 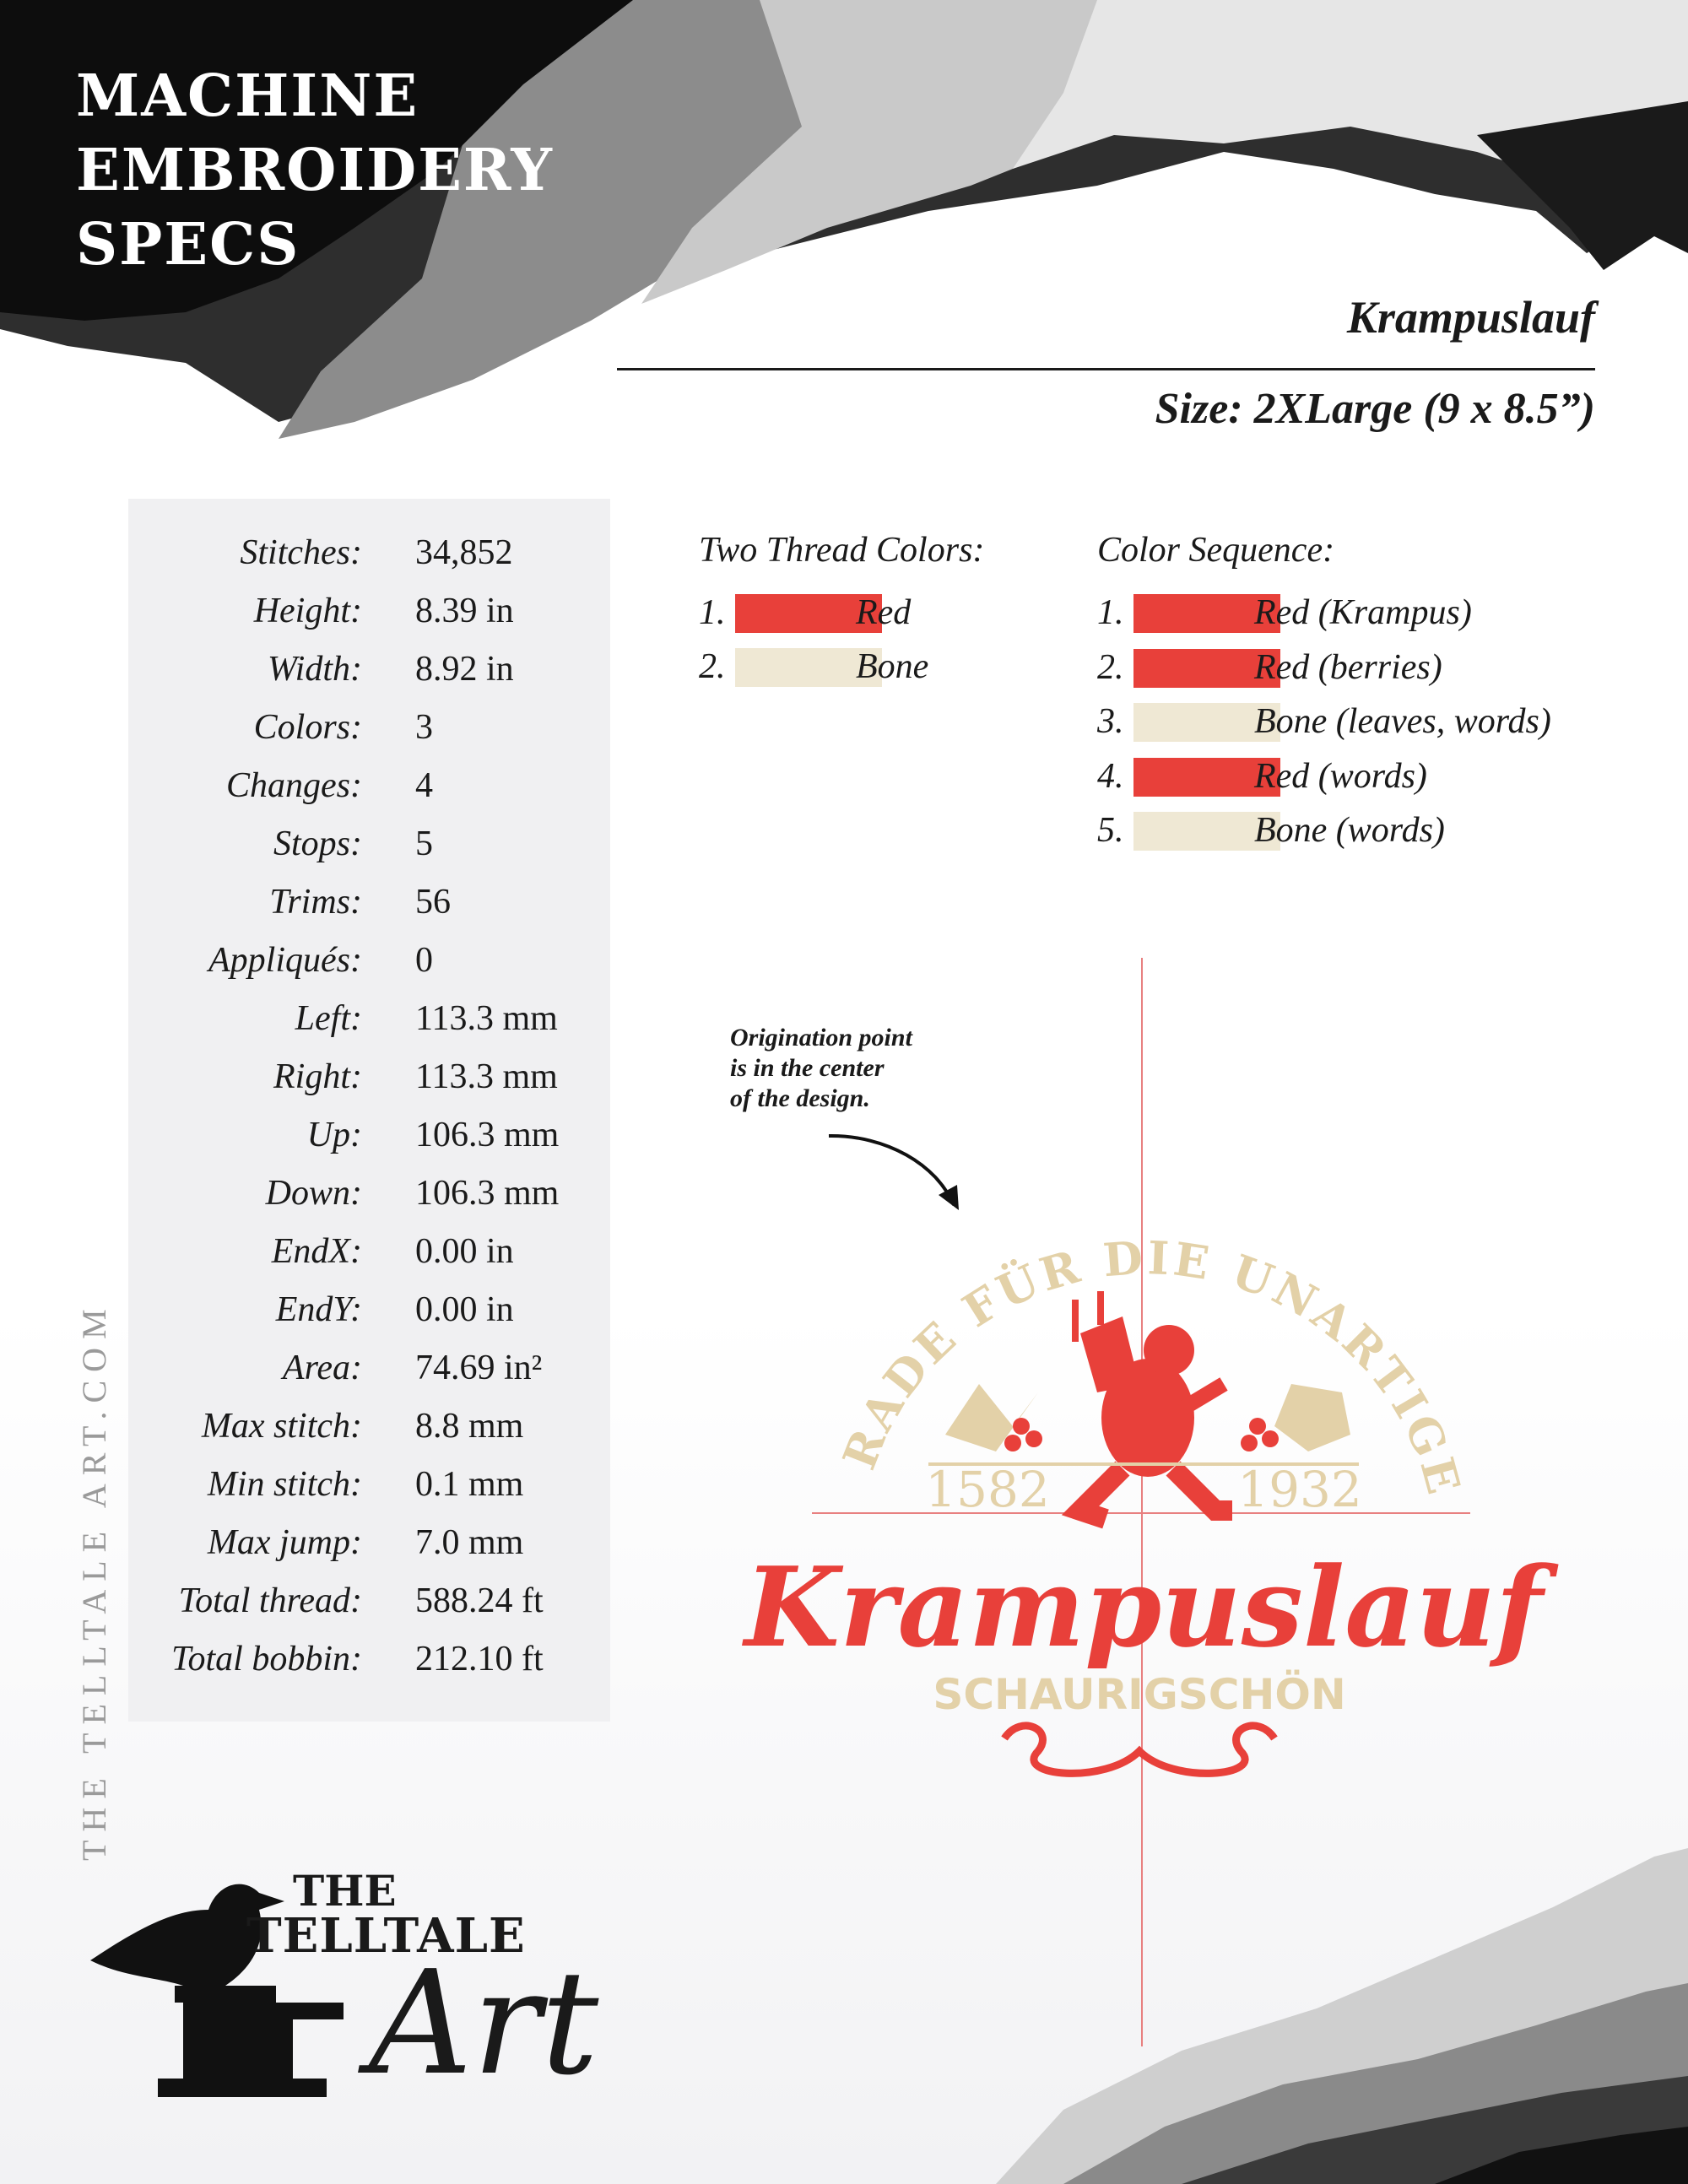 What do you see at coordinates (1402, 721) in the screenshot?
I see `color-name: Bone (leaves, words)` at bounding box center [1402, 721].